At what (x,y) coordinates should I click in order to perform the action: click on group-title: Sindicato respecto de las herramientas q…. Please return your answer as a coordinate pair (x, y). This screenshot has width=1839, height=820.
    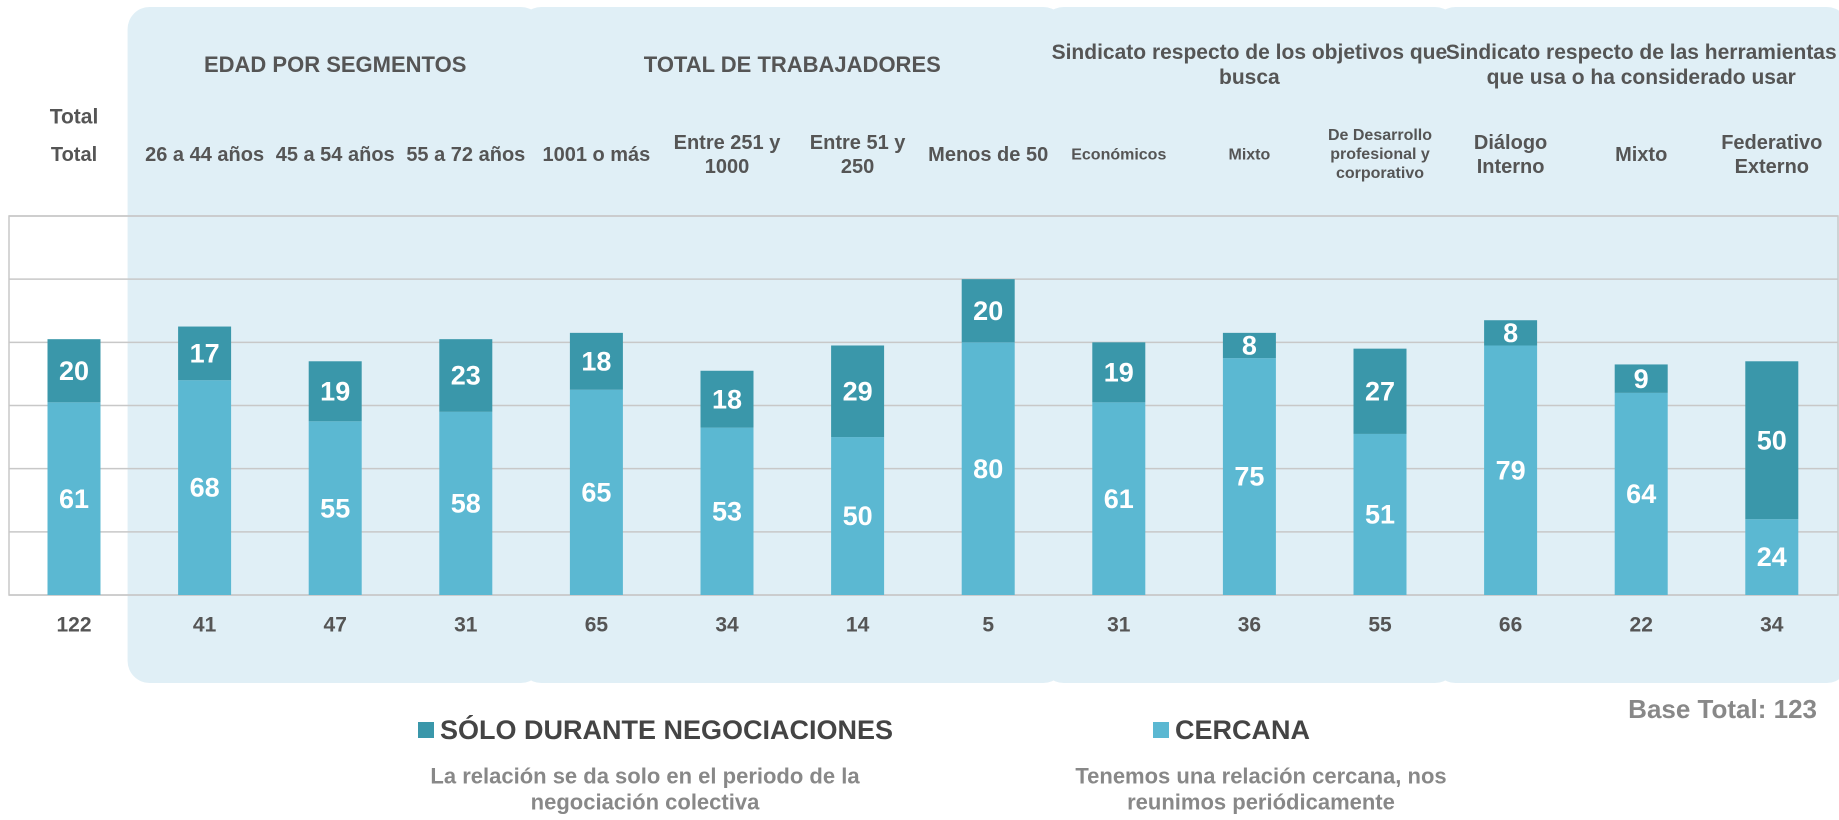
    Looking at the image, I should click on (1641, 64).